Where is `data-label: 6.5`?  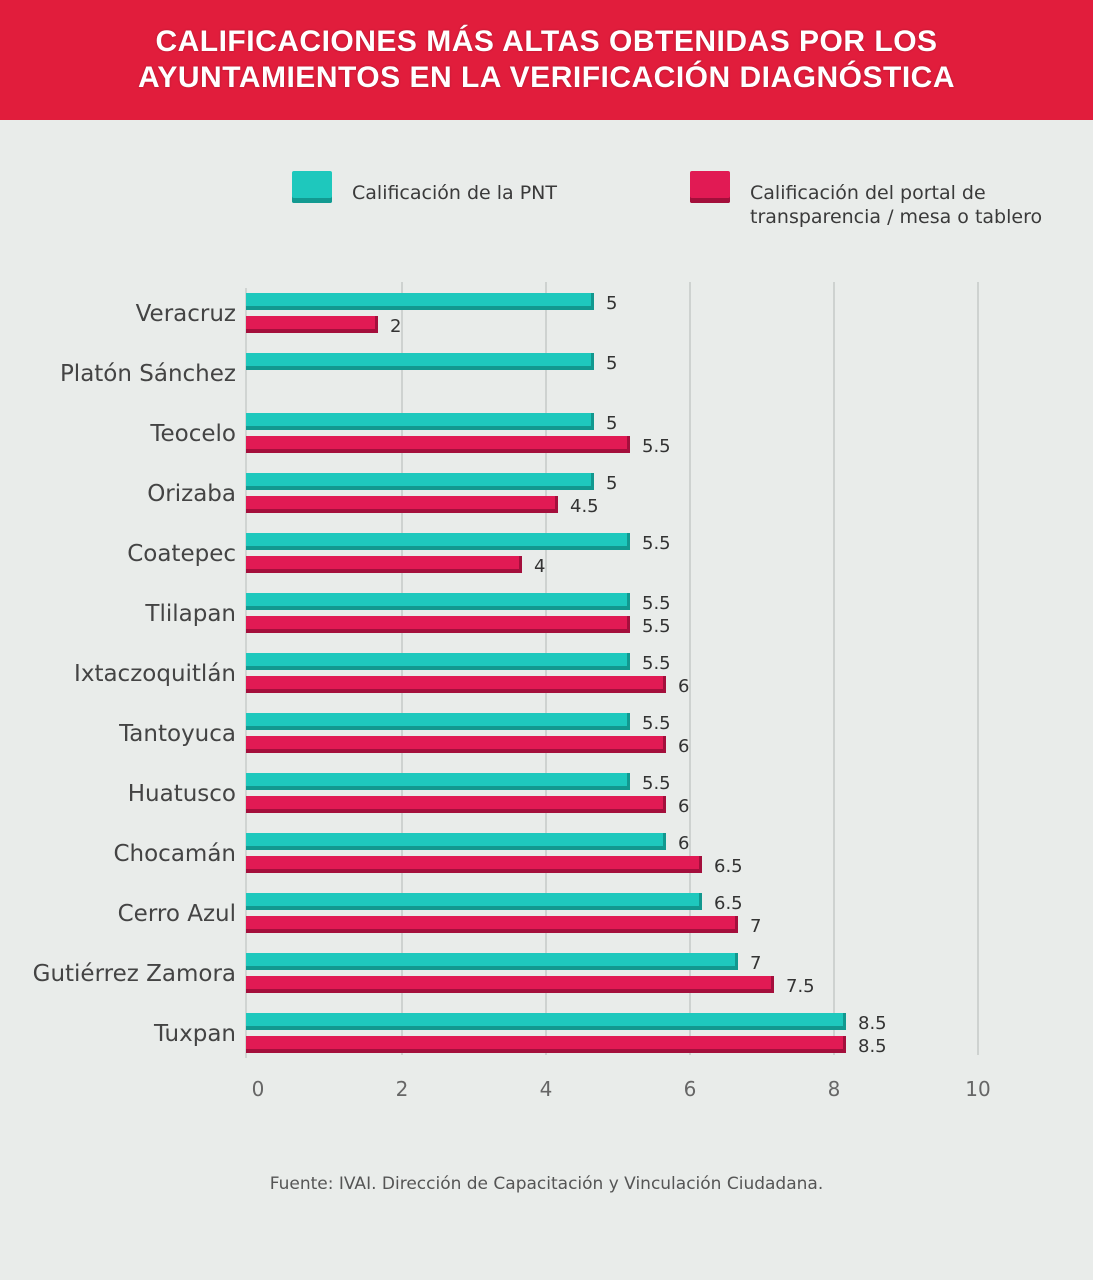
data-label: 6.5 is located at coordinates (728, 903).